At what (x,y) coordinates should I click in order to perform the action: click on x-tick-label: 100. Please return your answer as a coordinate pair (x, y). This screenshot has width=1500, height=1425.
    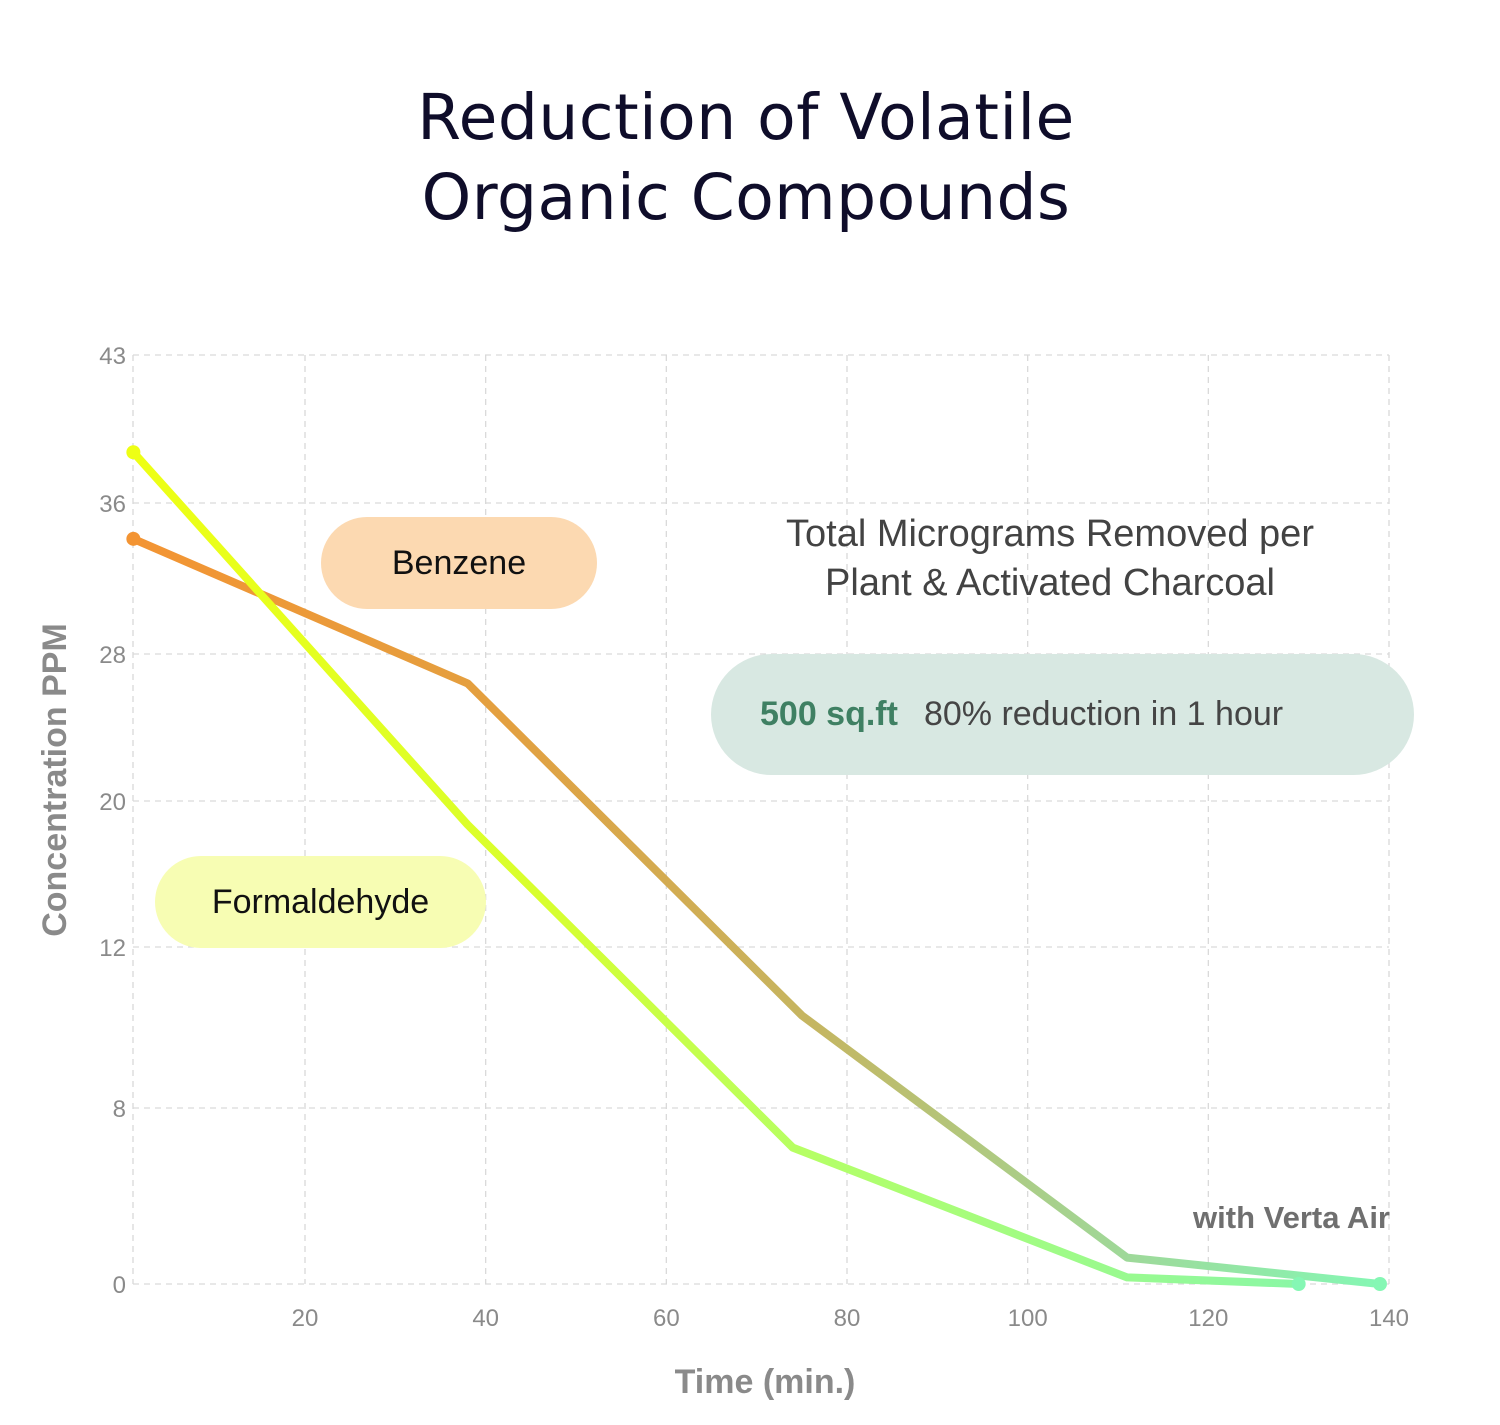
    Looking at the image, I should click on (1028, 1318).